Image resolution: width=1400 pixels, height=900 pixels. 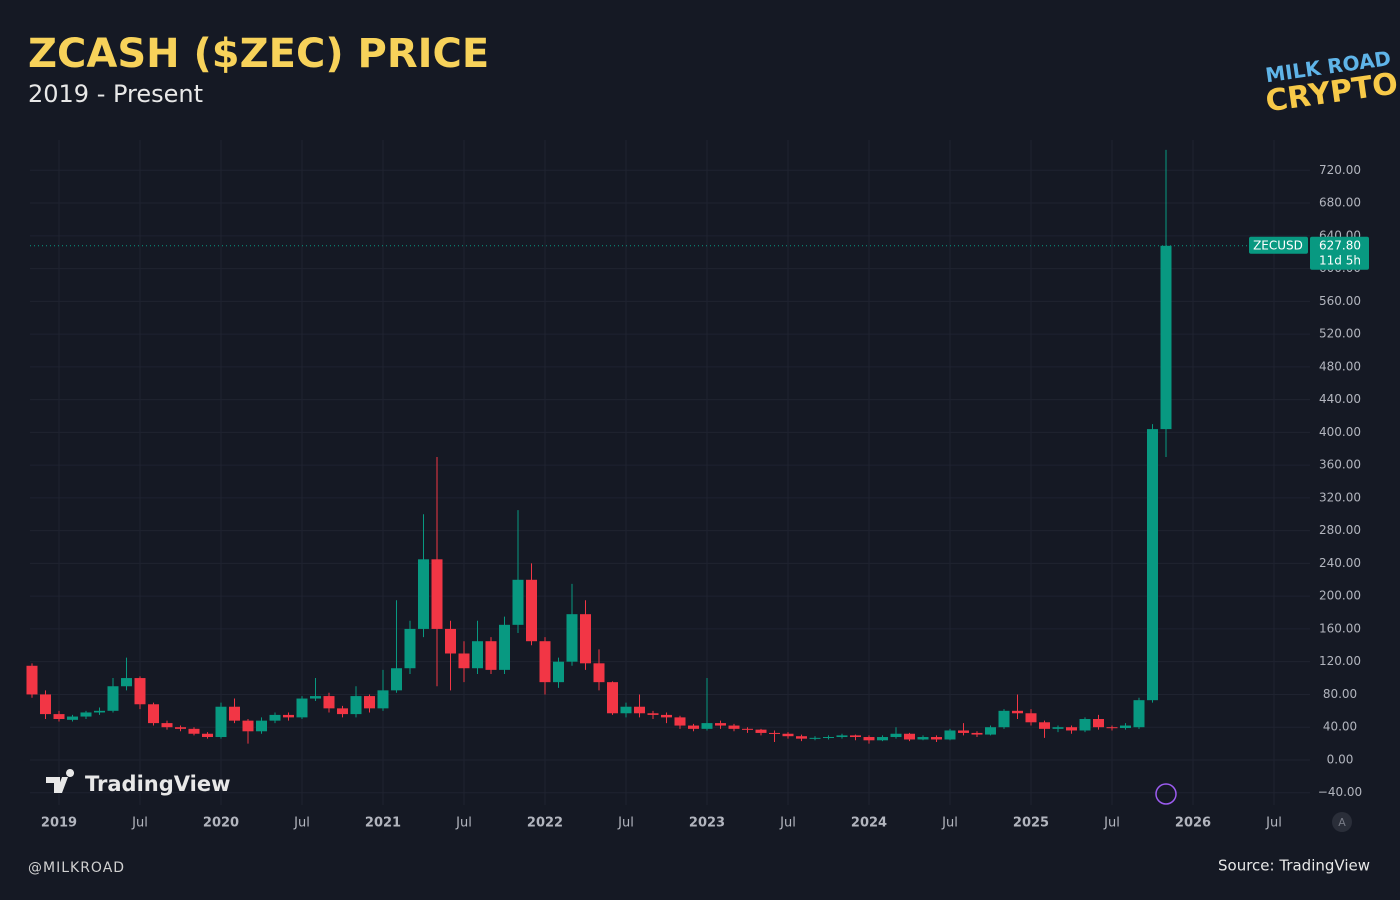 What do you see at coordinates (1340, 792) in the screenshot?
I see `y-tick-label: −40.00` at bounding box center [1340, 792].